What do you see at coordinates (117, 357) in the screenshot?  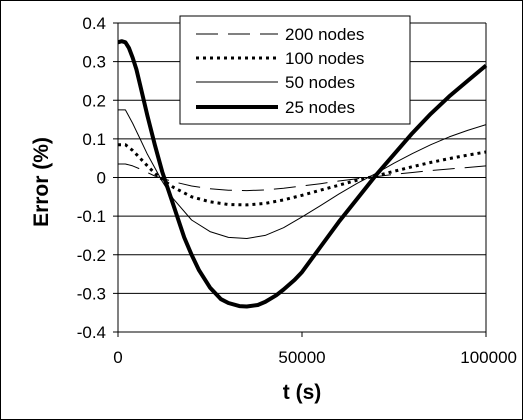 I see `x-tick-label: 0` at bounding box center [117, 357].